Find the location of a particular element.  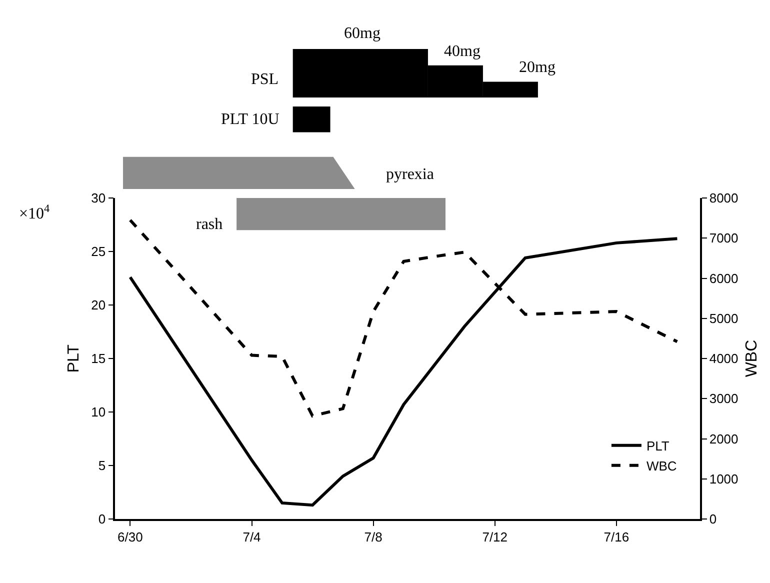

legend-label: PLT is located at coordinates (658, 446).